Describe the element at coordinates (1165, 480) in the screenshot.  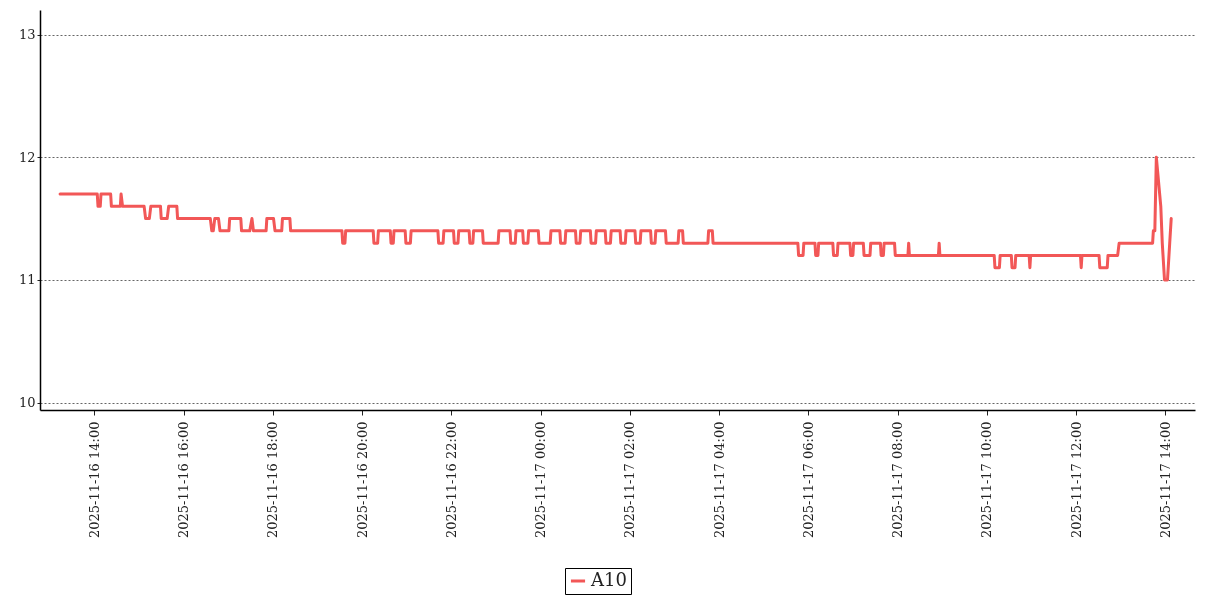
I see `x-tick-label: 2025-11-17 14:00` at that location.